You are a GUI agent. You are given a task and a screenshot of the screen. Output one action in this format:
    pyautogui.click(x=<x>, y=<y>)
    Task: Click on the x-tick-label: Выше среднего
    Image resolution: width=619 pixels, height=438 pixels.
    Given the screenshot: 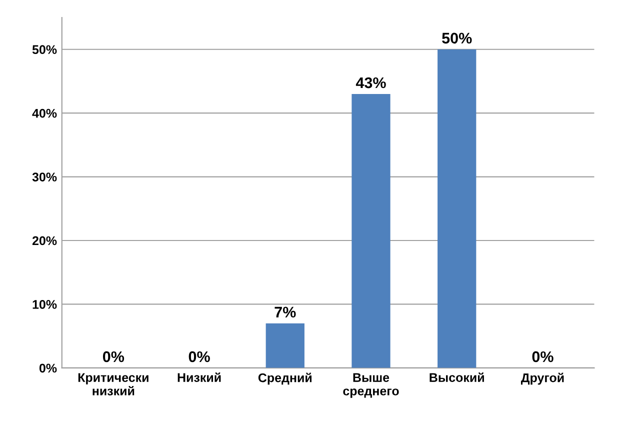 What is the action you would take?
    pyautogui.click(x=371, y=385)
    